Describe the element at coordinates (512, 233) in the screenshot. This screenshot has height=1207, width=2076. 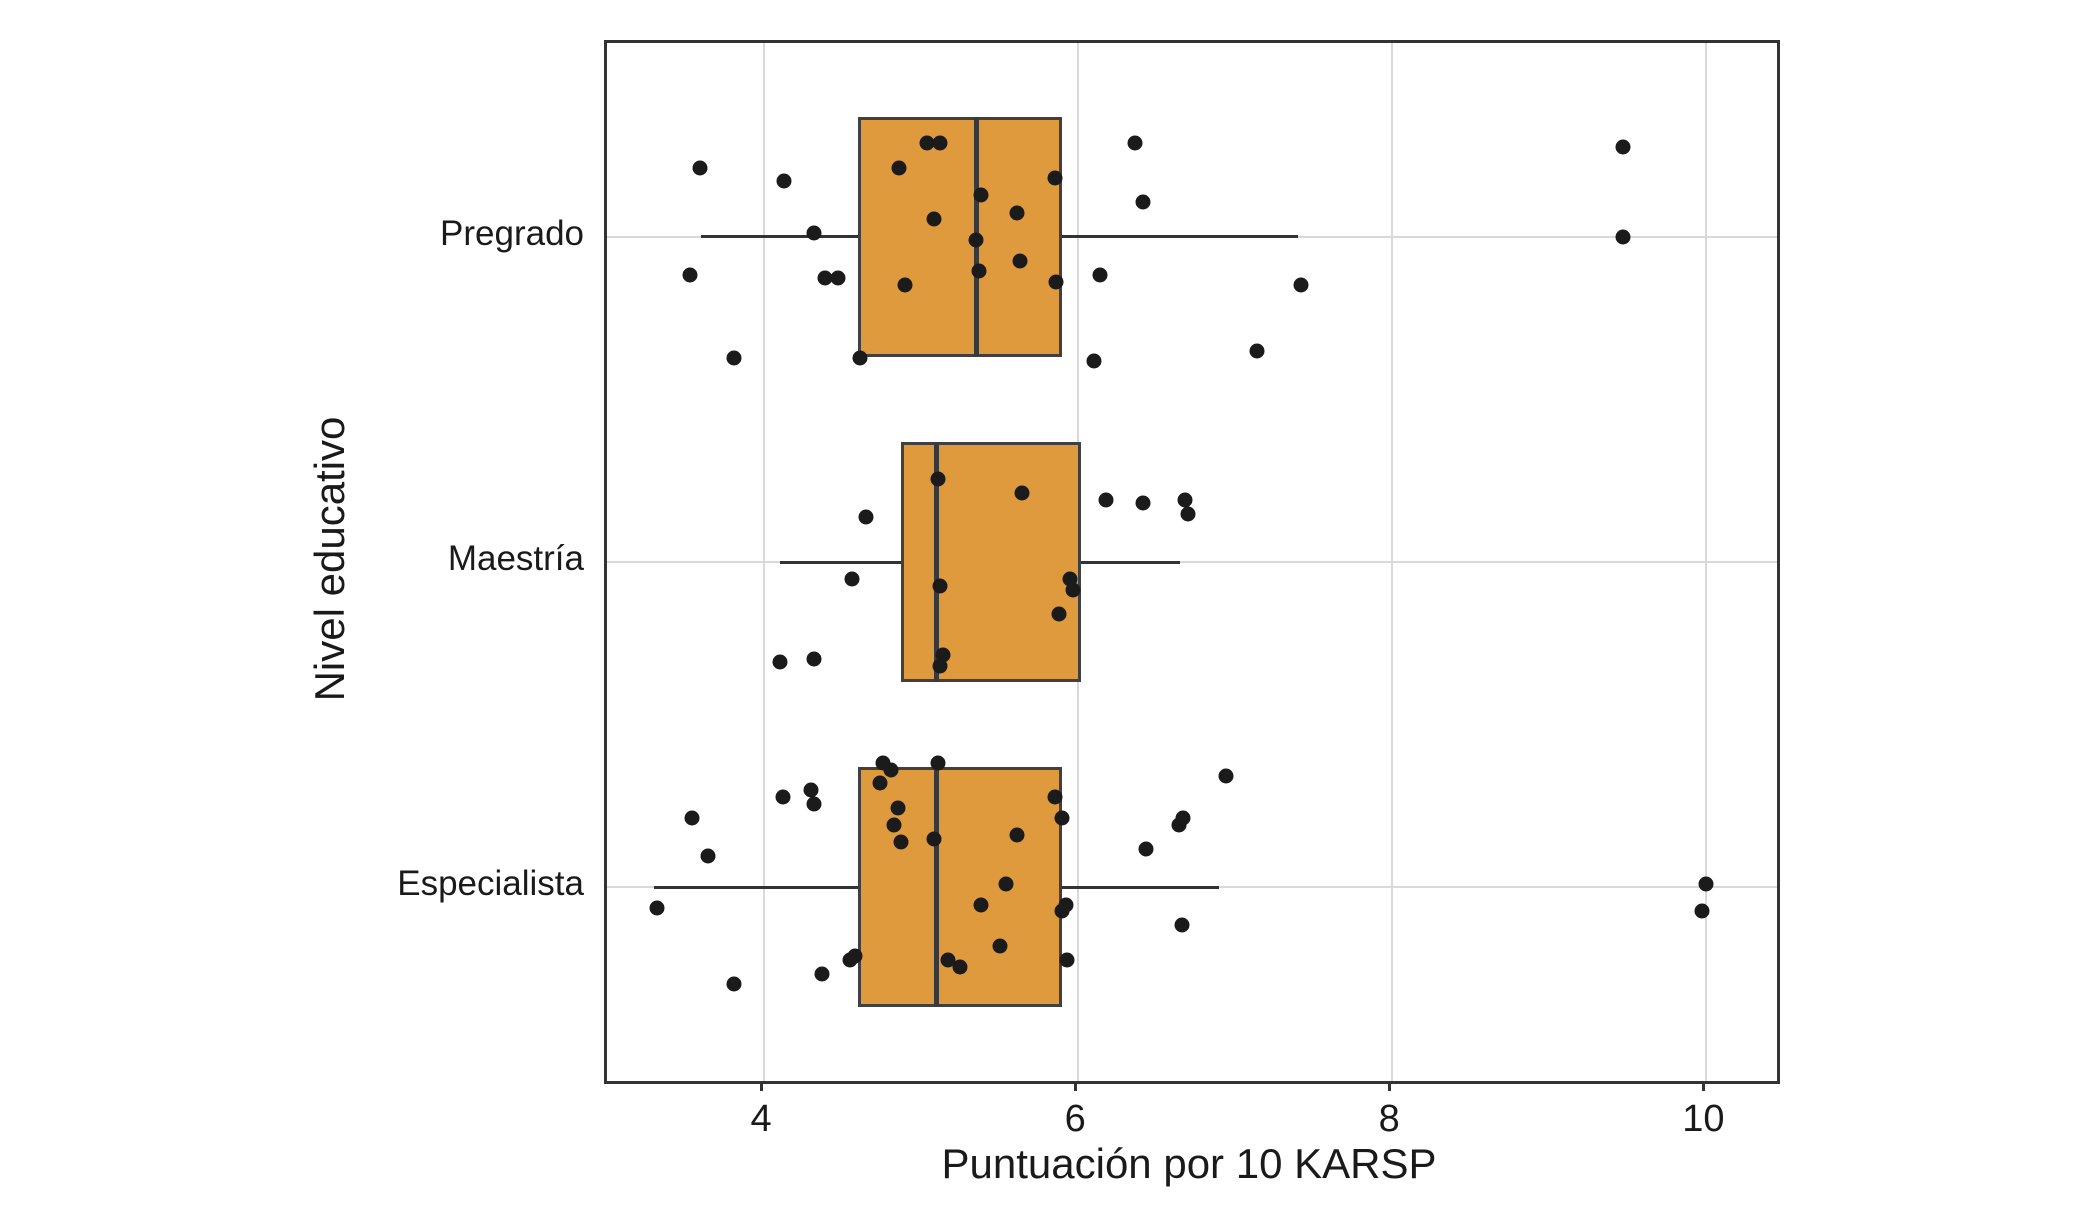
I see `y-tick-label-Pregrado: Pregrado` at that location.